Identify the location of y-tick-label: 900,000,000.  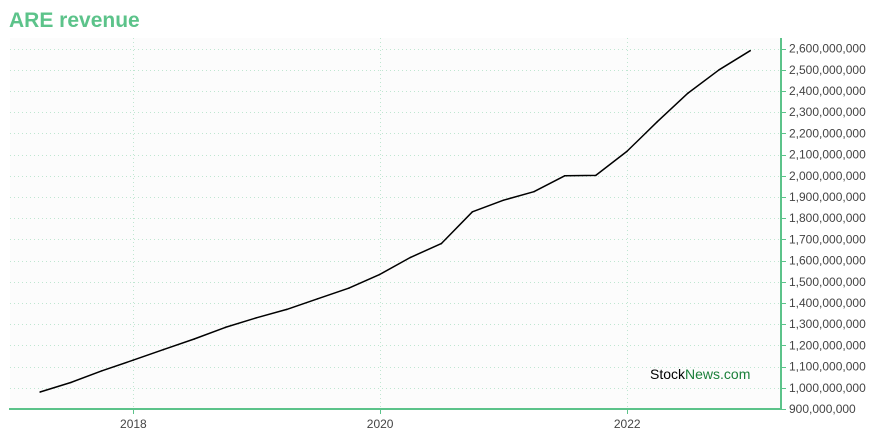
(822, 409).